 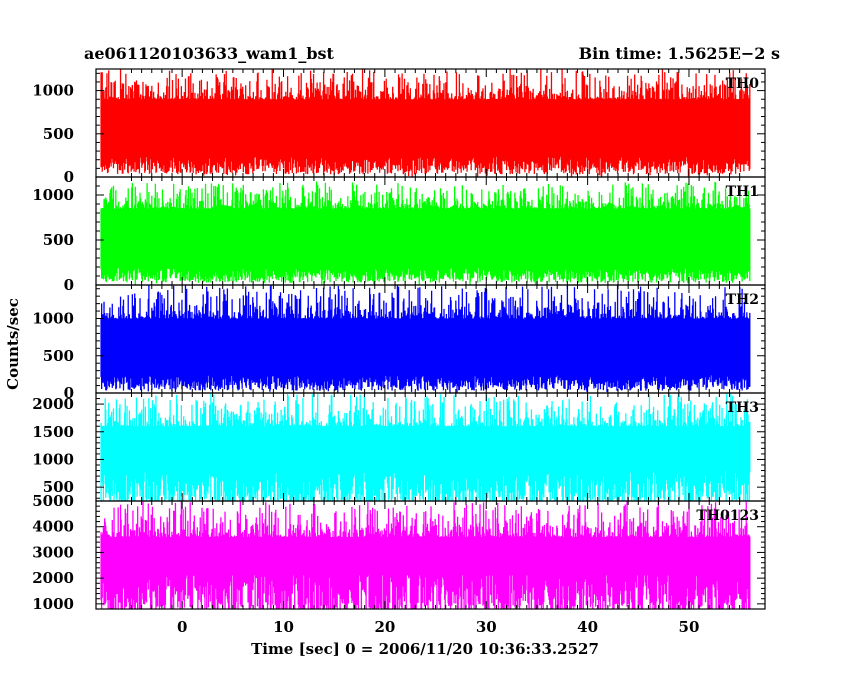 I want to click on bin-time-label: Bin time: 1.5625E−2 s, so click(x=679, y=53).